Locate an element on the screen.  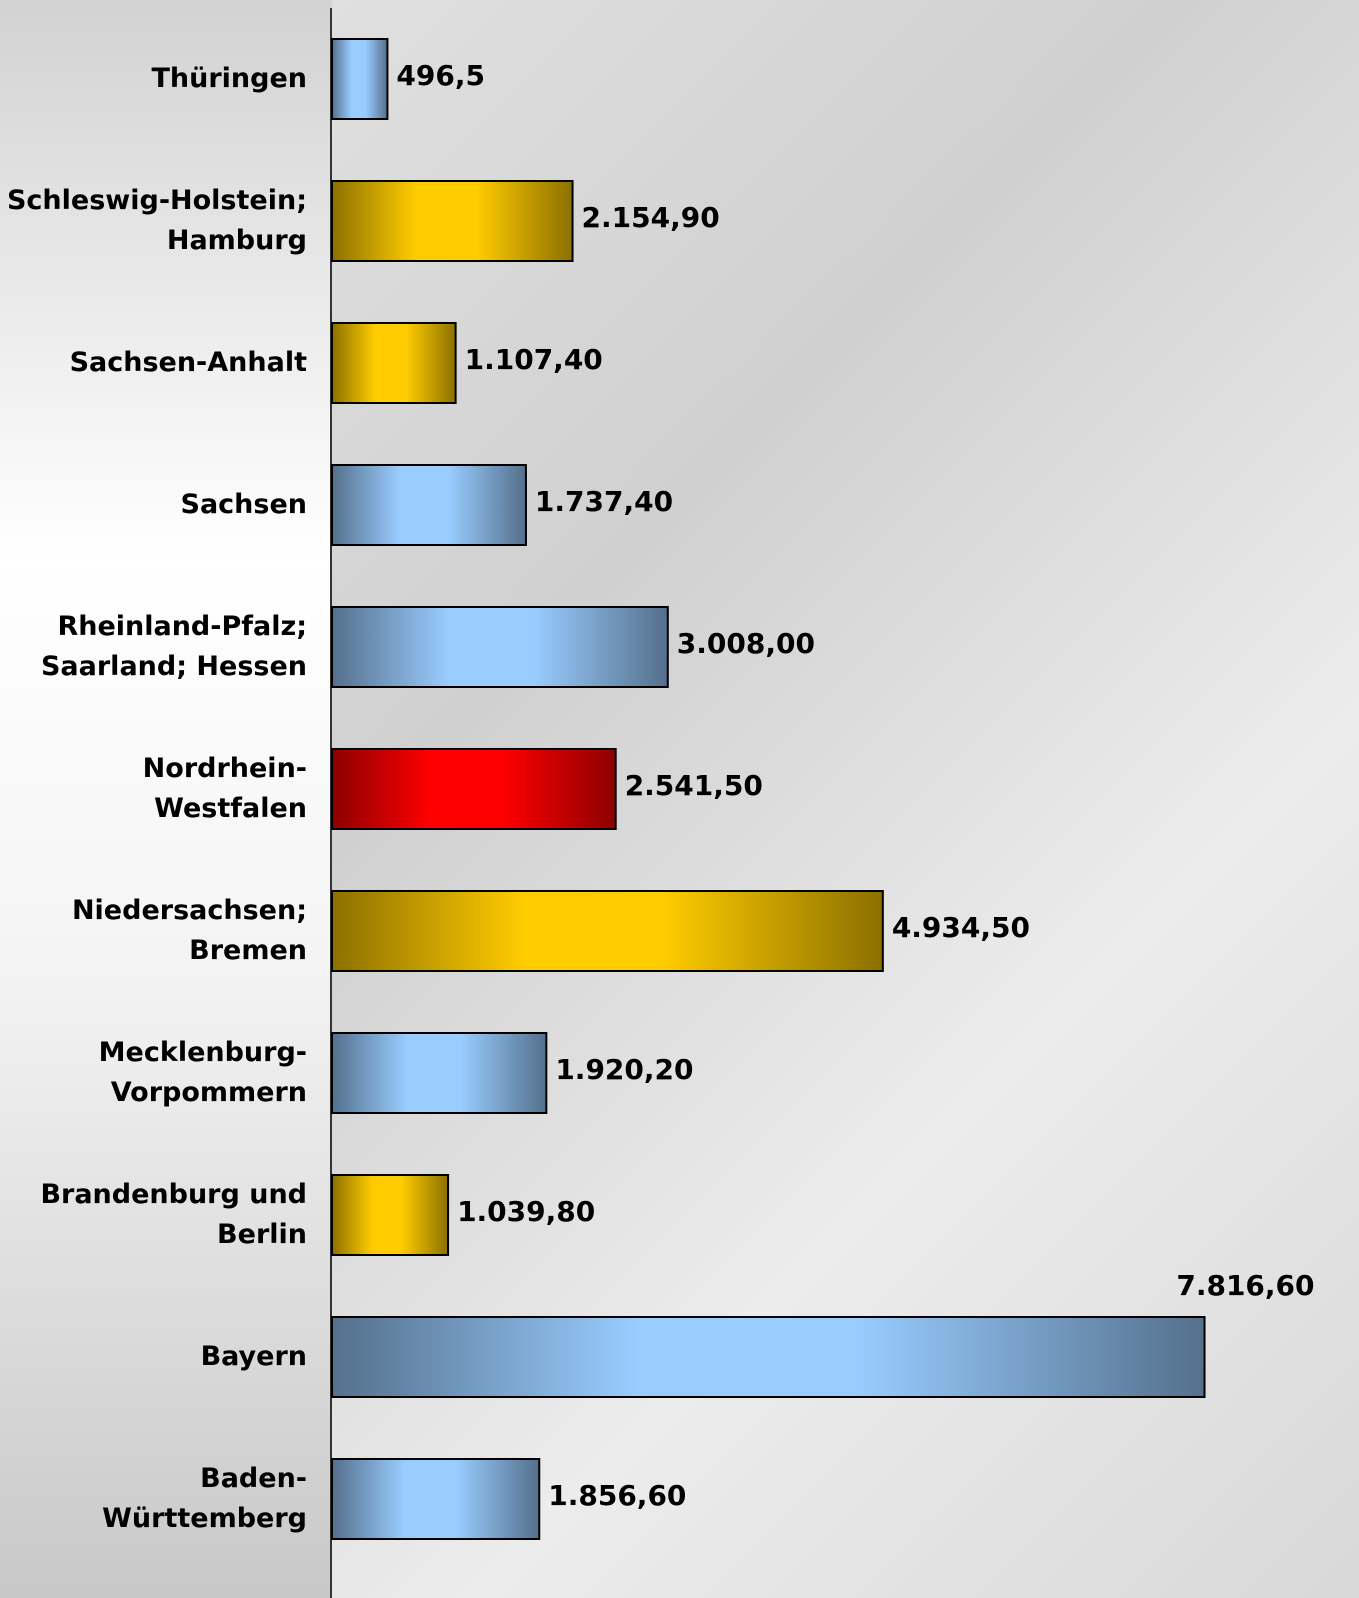
value-label: 7.816,60 is located at coordinates (1245, 1285).